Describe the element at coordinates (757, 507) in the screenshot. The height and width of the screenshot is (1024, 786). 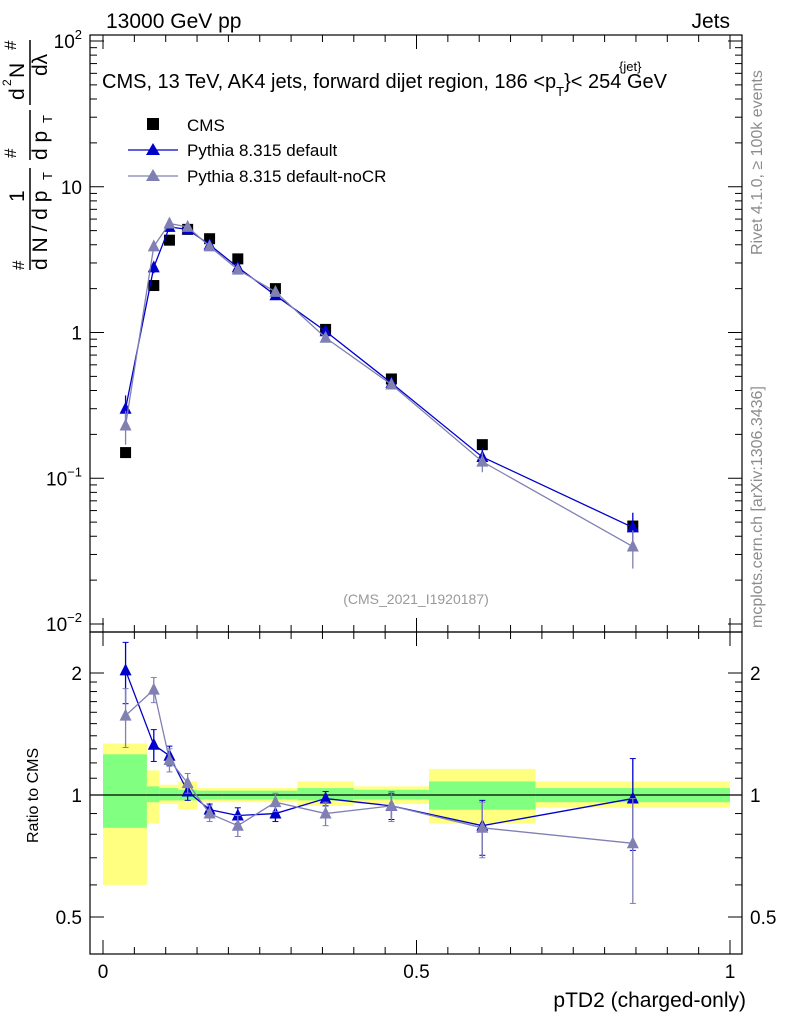
I see `mcplots-label: mcplots.cern.ch [arXiv:1306.3436]` at that location.